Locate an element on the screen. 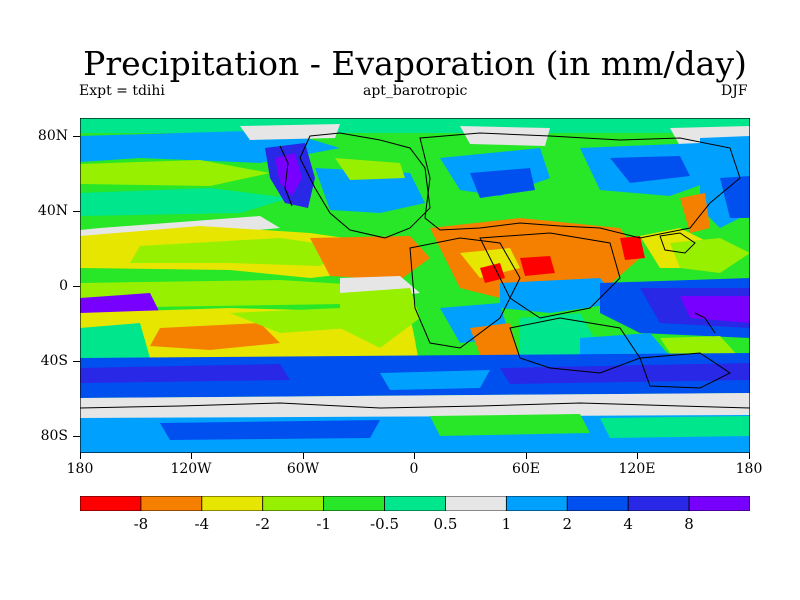  colorbar-label: 4 is located at coordinates (628, 524).